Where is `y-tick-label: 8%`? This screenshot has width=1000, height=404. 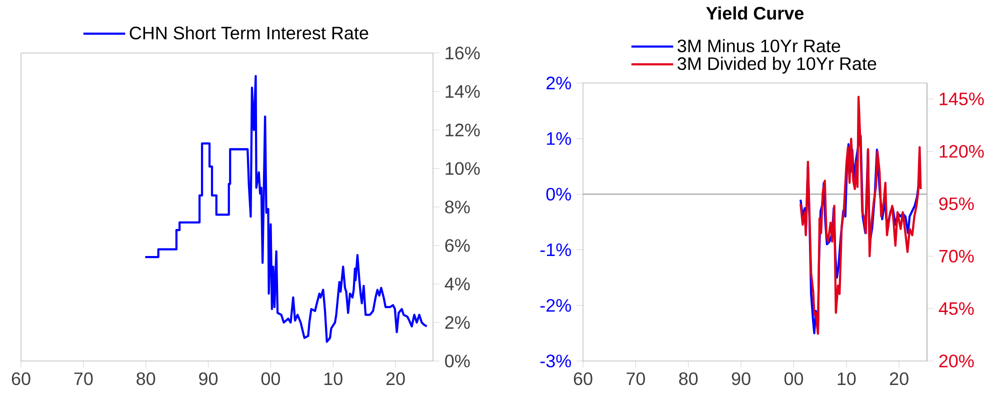 y-tick-label: 8% is located at coordinates (457, 207).